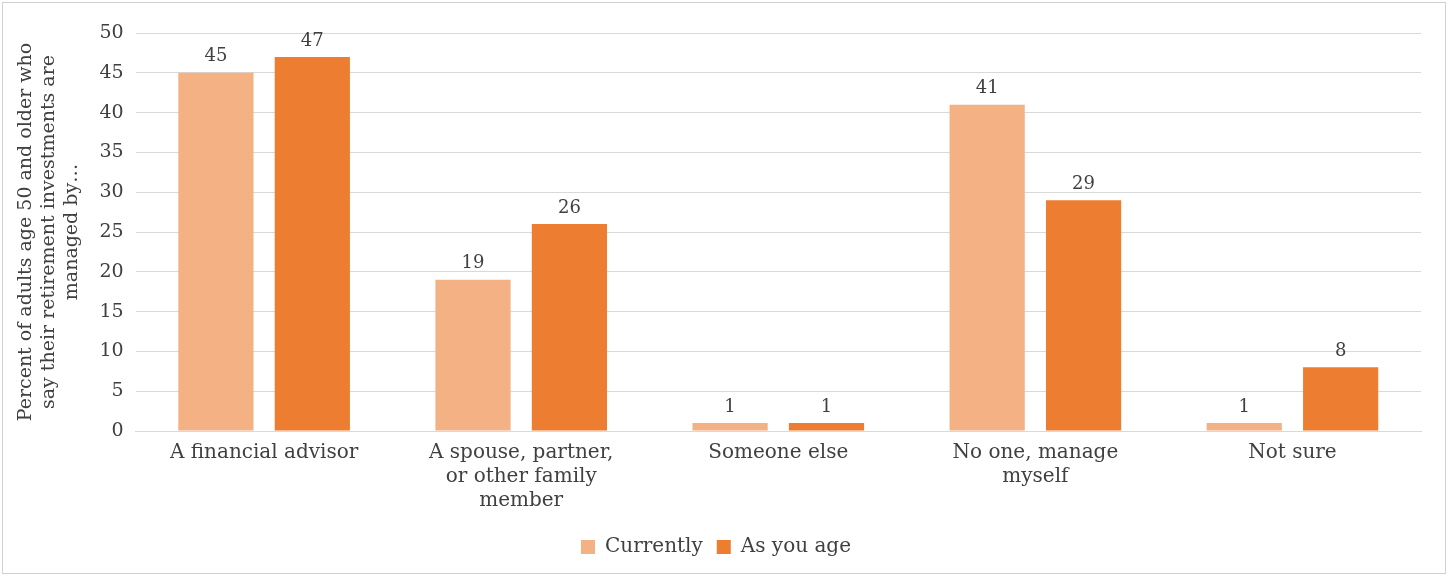 The image size is (1450, 576). What do you see at coordinates (1084, 182) in the screenshot?
I see `data-label: 29` at bounding box center [1084, 182].